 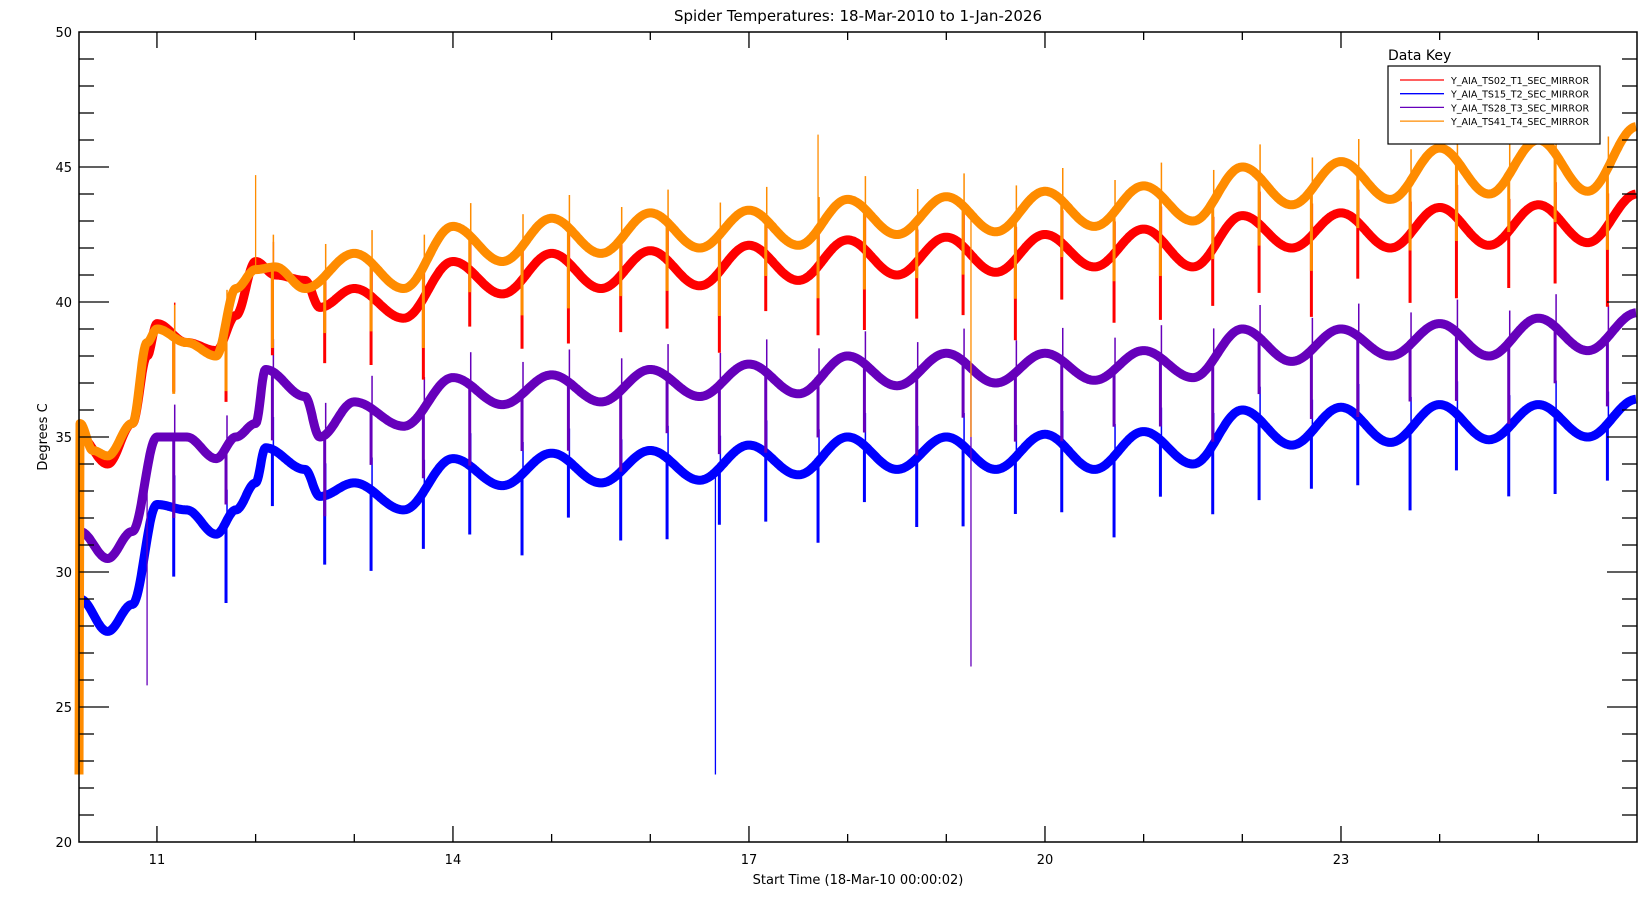 I want to click on x-tick-label: 14, so click(x=453, y=860).